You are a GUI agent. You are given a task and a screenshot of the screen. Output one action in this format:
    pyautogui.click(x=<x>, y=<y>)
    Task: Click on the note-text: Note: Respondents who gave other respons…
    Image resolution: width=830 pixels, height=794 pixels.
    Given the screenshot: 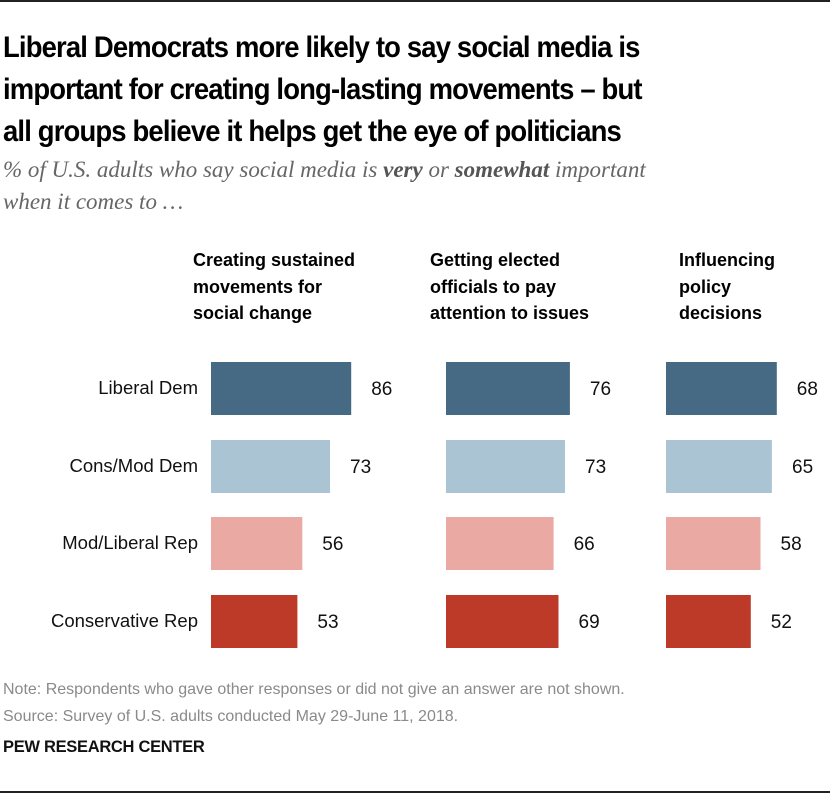 What is the action you would take?
    pyautogui.click(x=314, y=689)
    